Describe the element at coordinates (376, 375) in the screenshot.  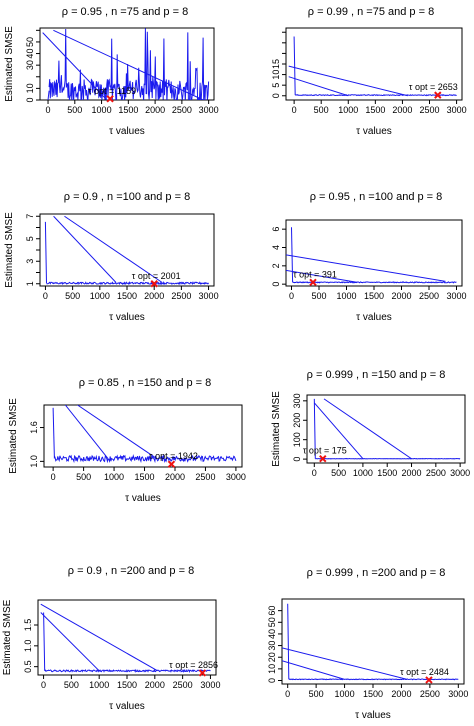
I see `chart-title: ρ = 0.999 , n =150 and p = 8` at that location.